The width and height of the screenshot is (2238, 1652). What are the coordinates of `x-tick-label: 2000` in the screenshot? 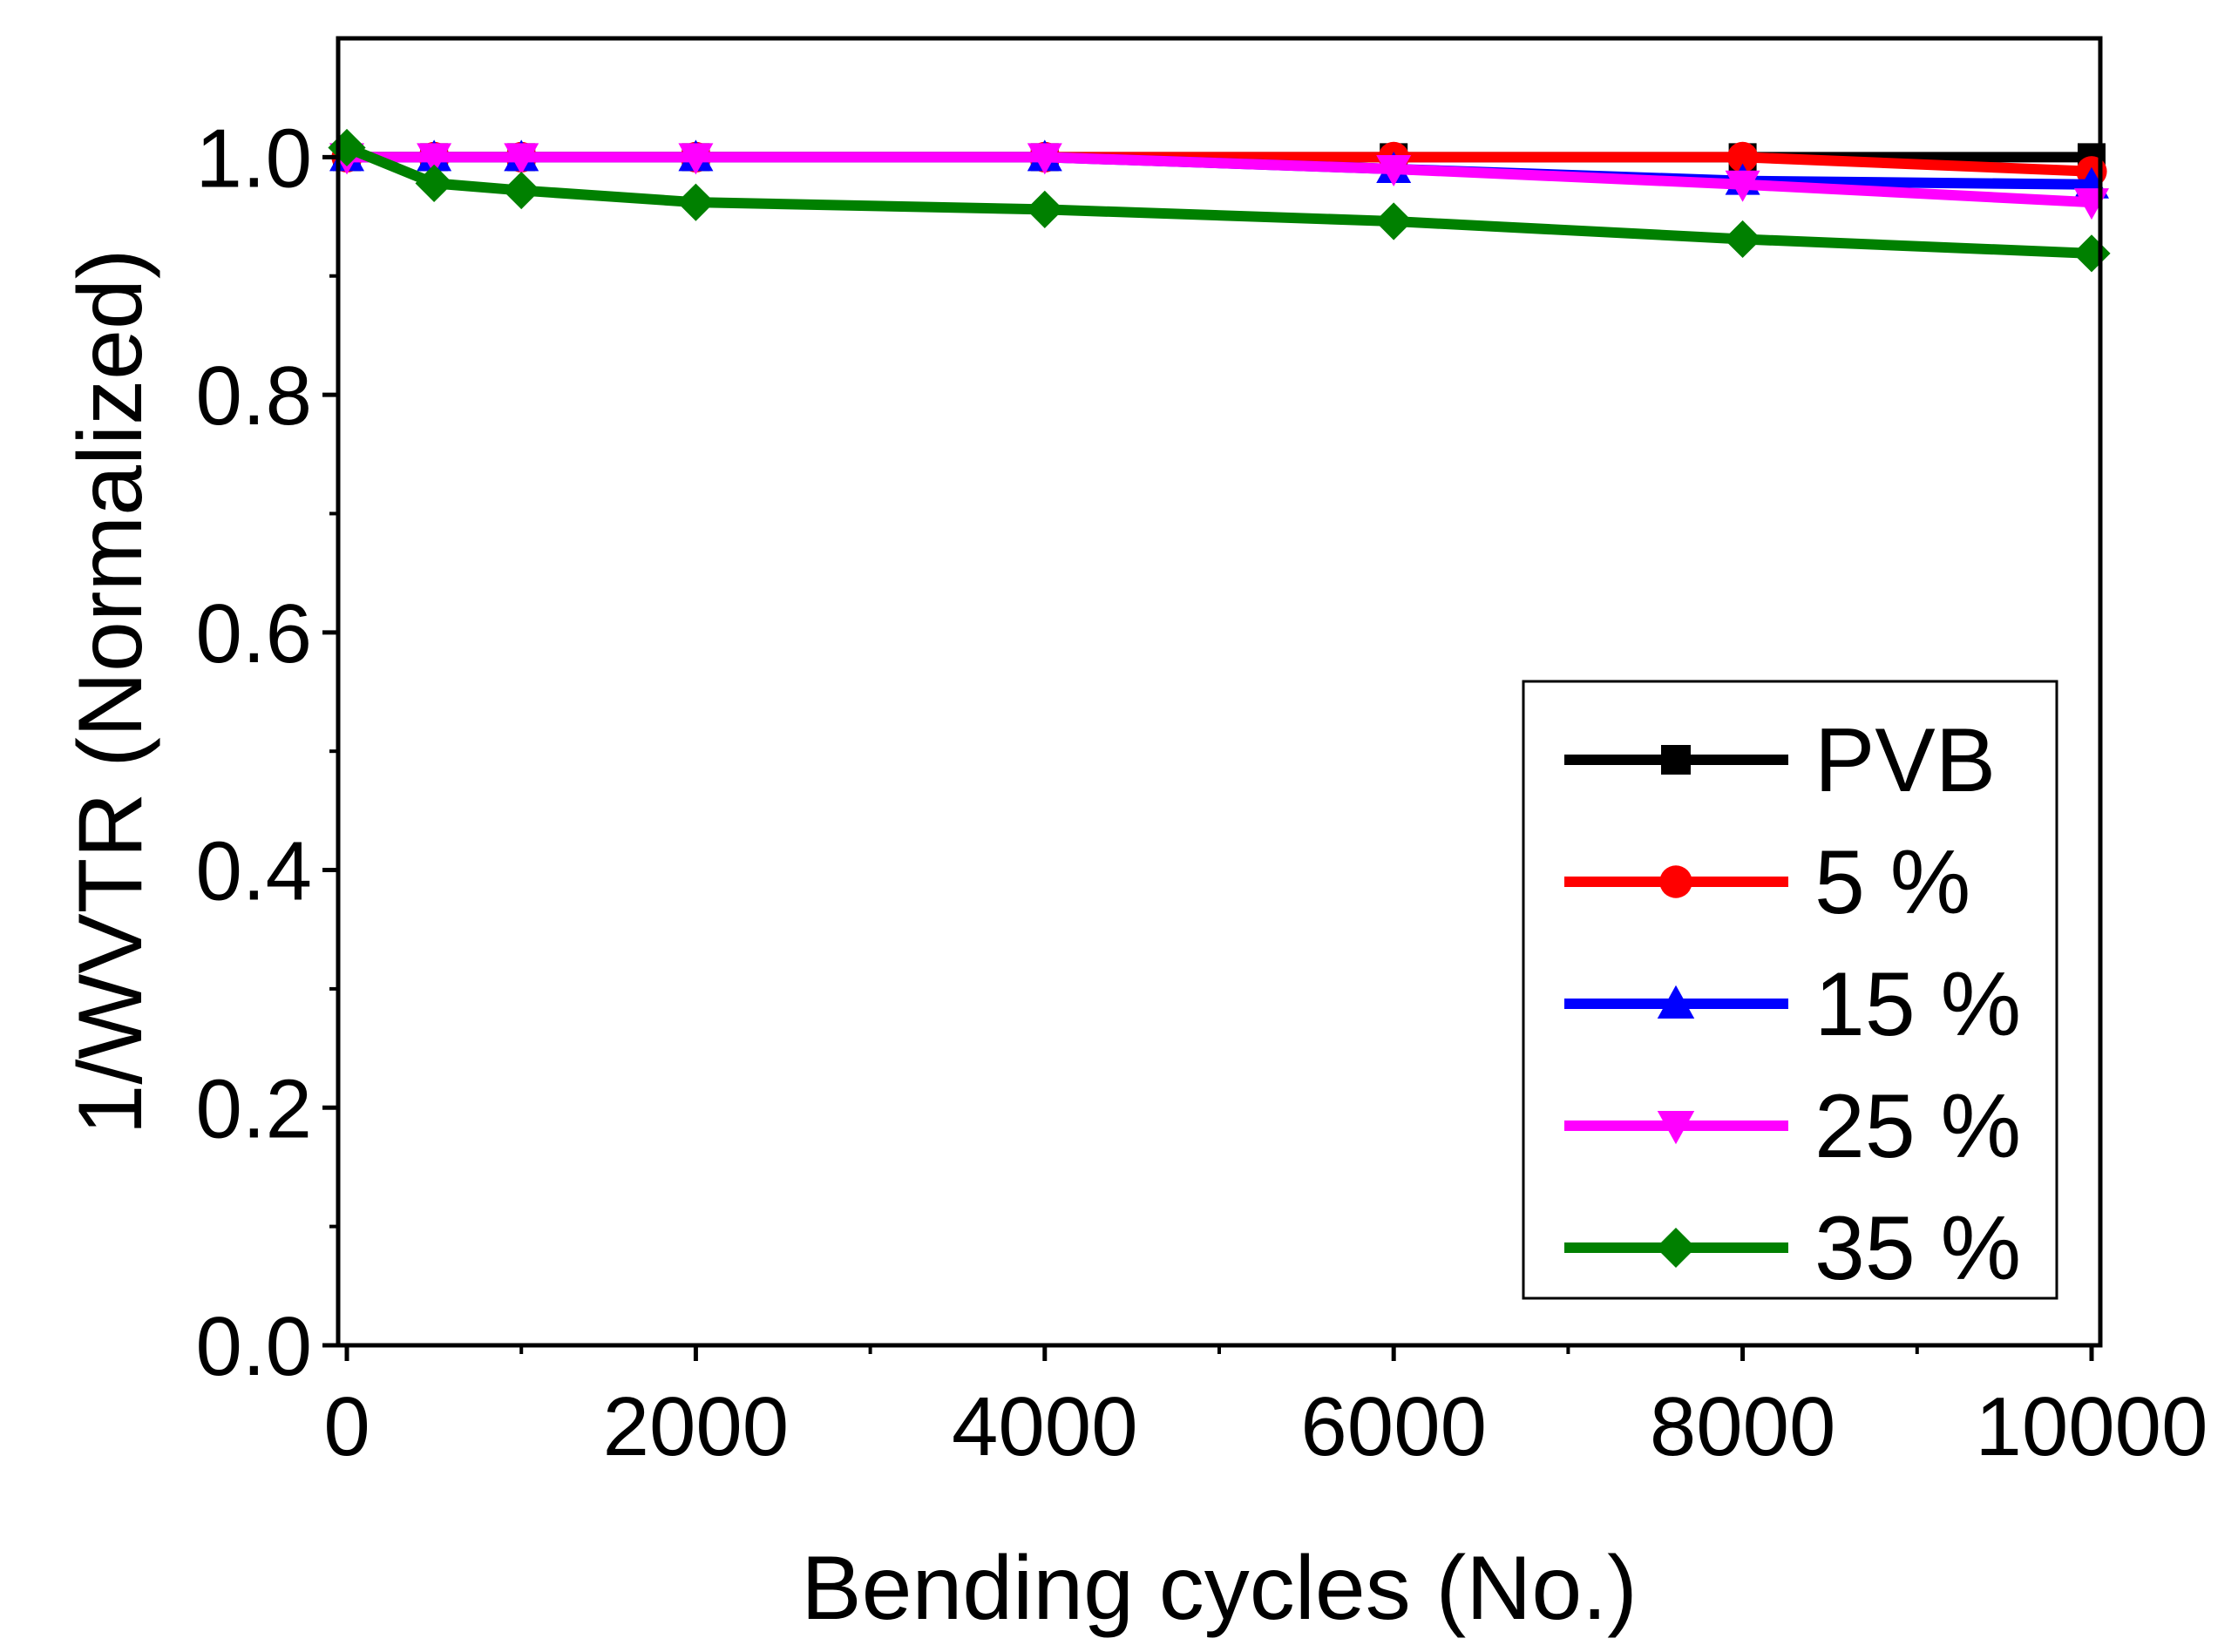 It's located at (697, 1426).